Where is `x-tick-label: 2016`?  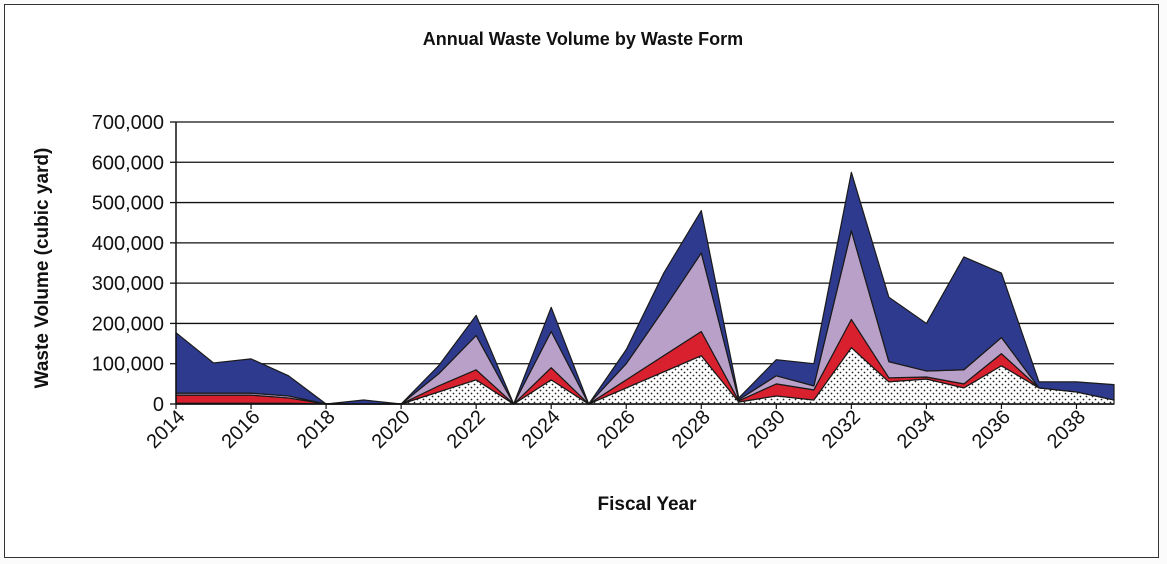
x-tick-label: 2016 is located at coordinates (241, 429).